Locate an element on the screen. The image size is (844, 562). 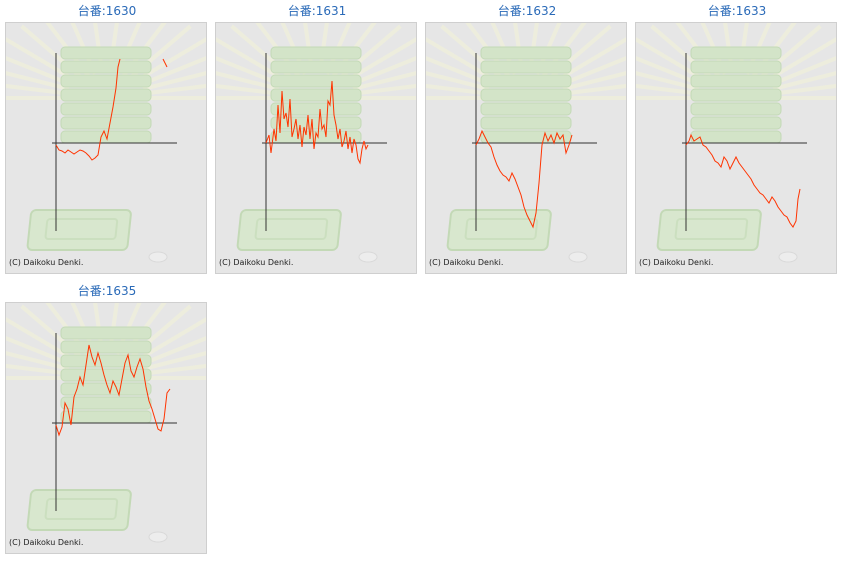
machine-card: 台番:1633 (C) Daikoku Denki. is located at coordinates (737, 138).